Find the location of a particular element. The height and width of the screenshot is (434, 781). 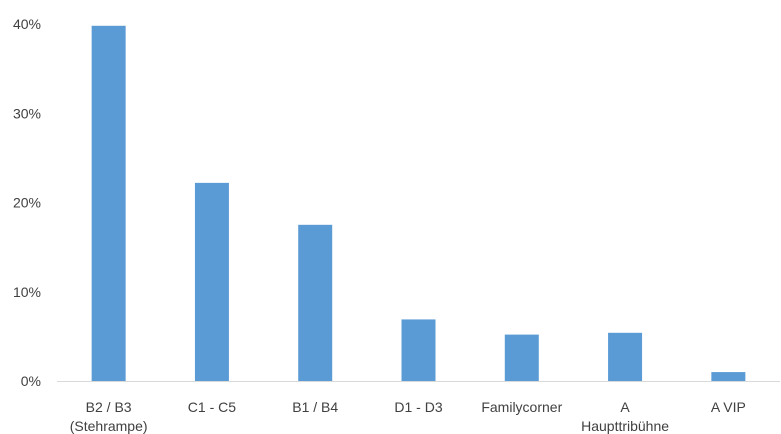

y-tick-label: 40% is located at coordinates (27, 24).